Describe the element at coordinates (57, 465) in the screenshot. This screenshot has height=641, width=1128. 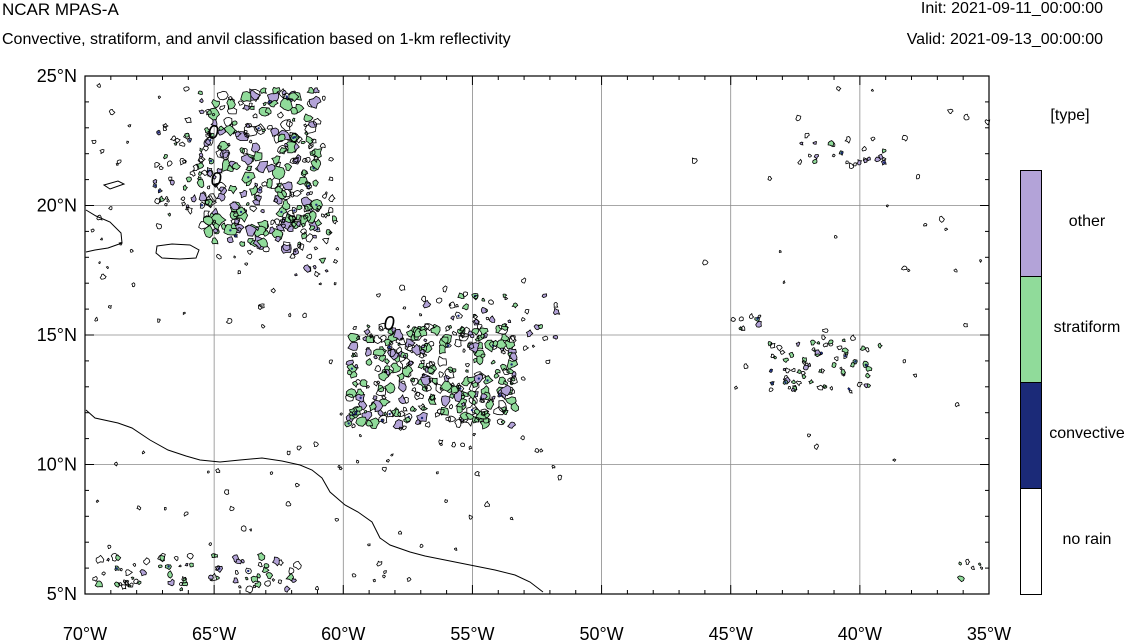
I see `latitude-label: 10°N` at that location.